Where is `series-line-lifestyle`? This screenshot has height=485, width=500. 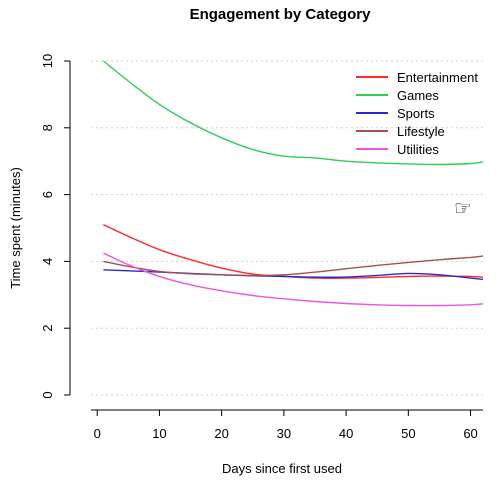
series-line-lifestyle is located at coordinates (293, 266).